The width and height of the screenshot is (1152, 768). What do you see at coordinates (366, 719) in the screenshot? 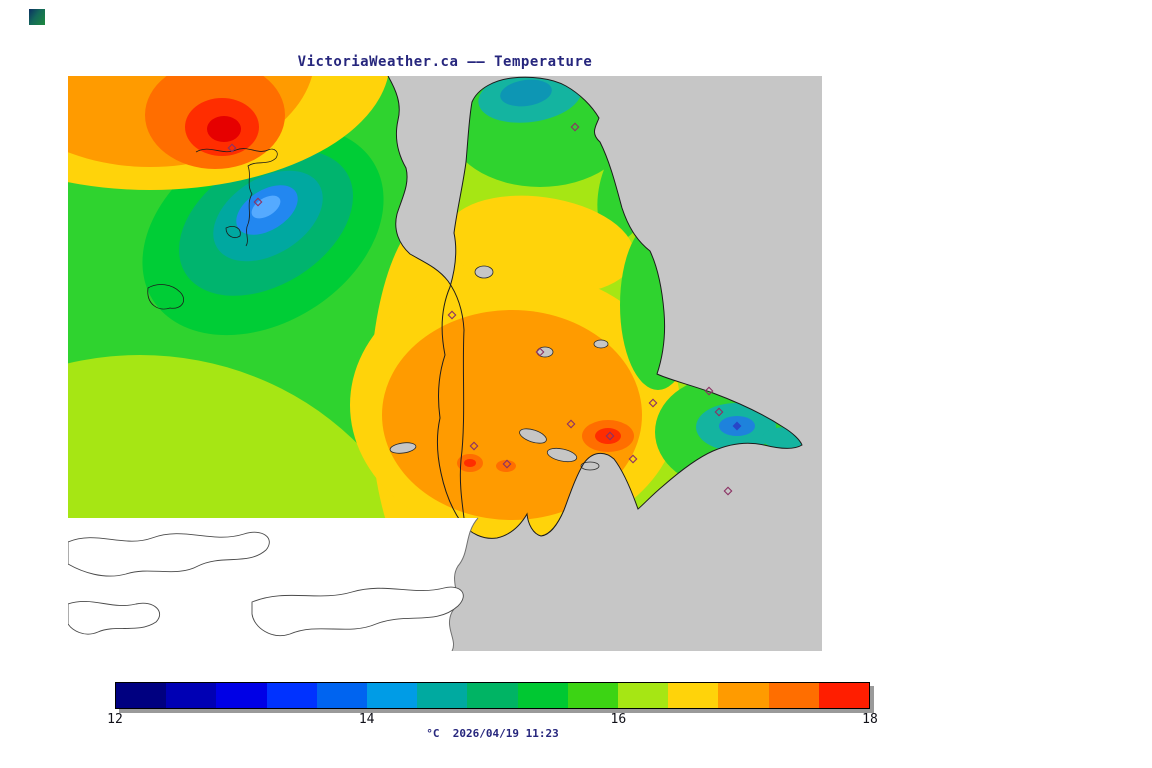
I see `colorbar-tick-label: 14` at bounding box center [366, 719].